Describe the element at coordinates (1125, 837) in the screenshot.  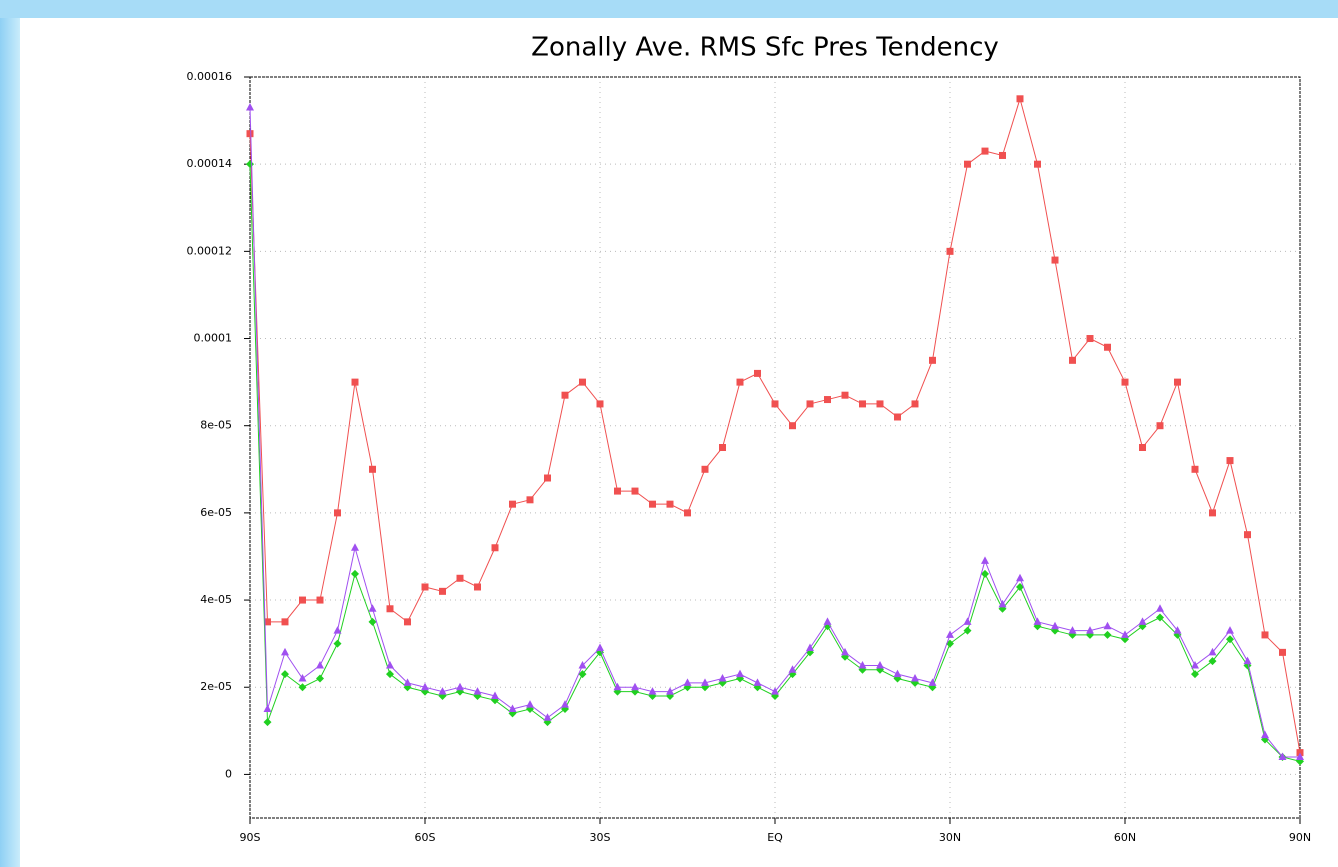
I see `x-tick-label: 60N` at that location.